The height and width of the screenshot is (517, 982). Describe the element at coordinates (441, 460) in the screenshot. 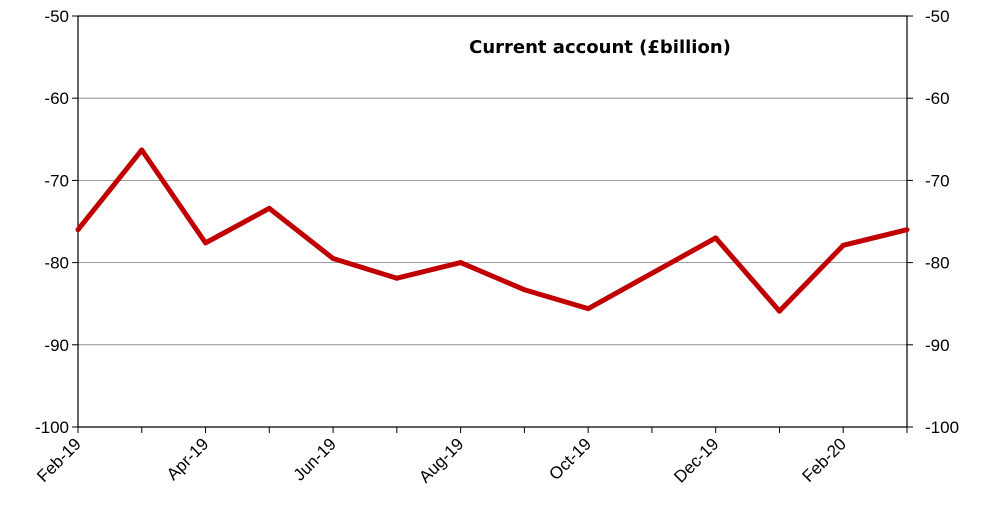

I see `x-tick-label: Aug-19` at that location.